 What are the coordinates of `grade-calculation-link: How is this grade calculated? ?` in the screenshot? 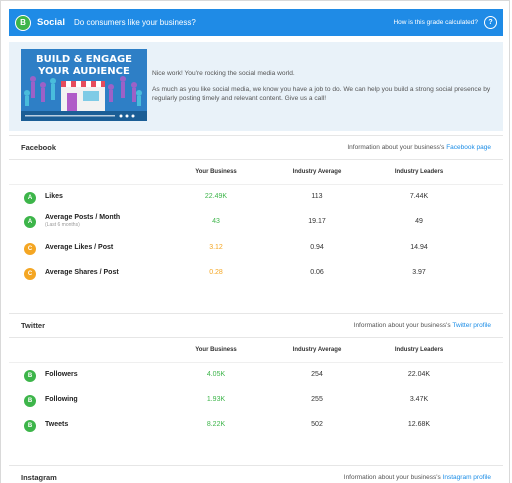 It's located at (445, 22).